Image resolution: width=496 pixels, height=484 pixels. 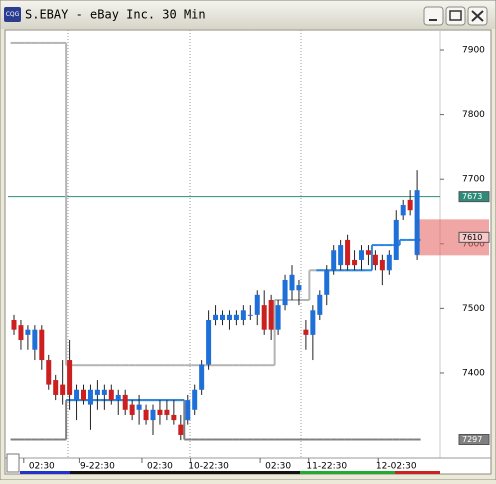 I want to click on minimize-button, so click(x=433, y=16).